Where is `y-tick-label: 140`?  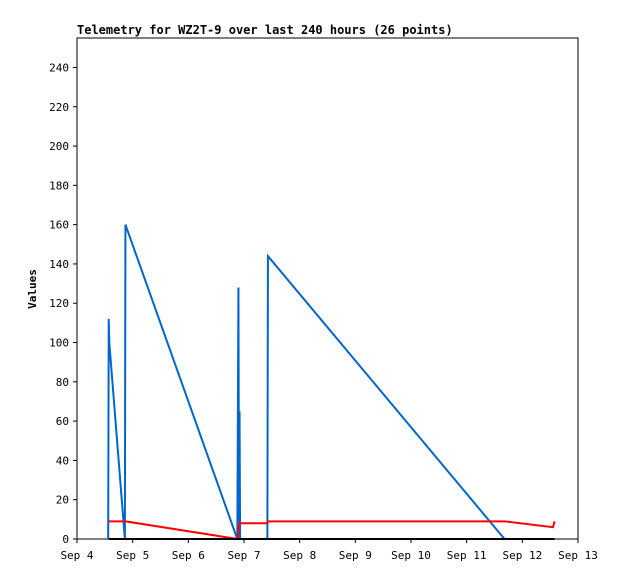
y-tick-label: 140 is located at coordinates (59, 264).